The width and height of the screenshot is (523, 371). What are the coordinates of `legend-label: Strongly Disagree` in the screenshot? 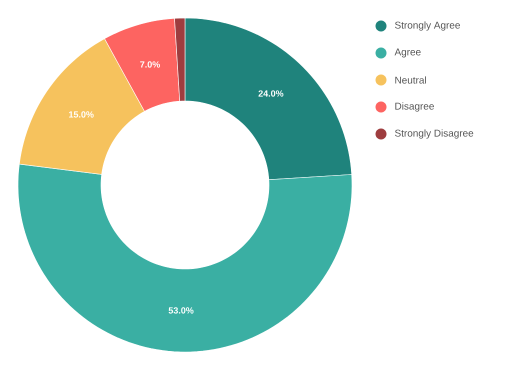 It's located at (434, 134).